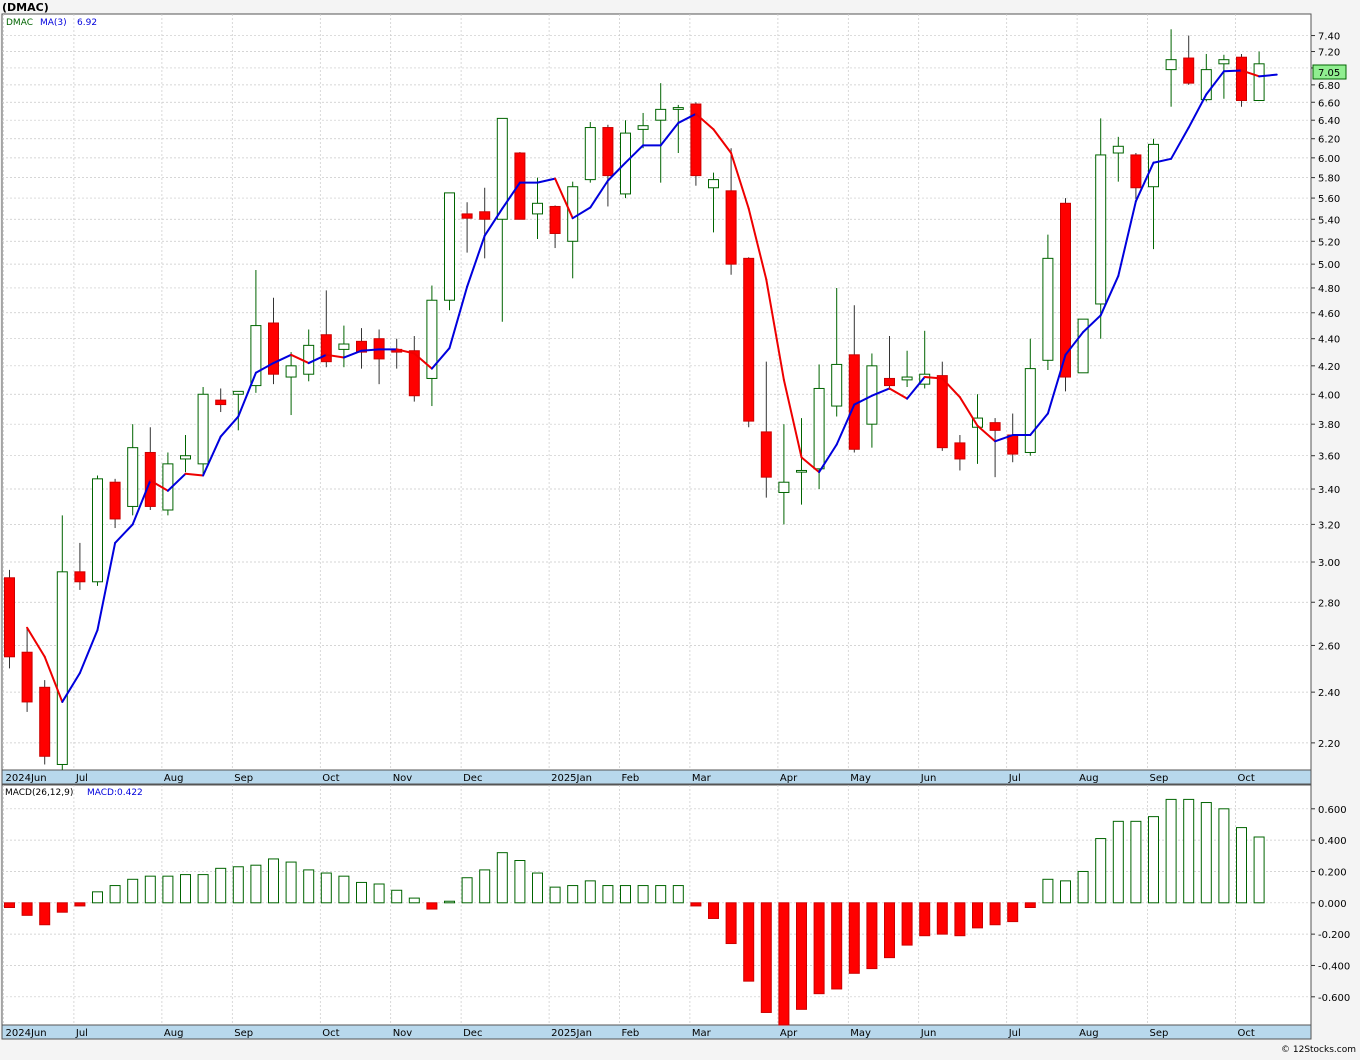  Describe the element at coordinates (631, 1033) in the screenshot. I see `macd-date-label: Feb` at that location.